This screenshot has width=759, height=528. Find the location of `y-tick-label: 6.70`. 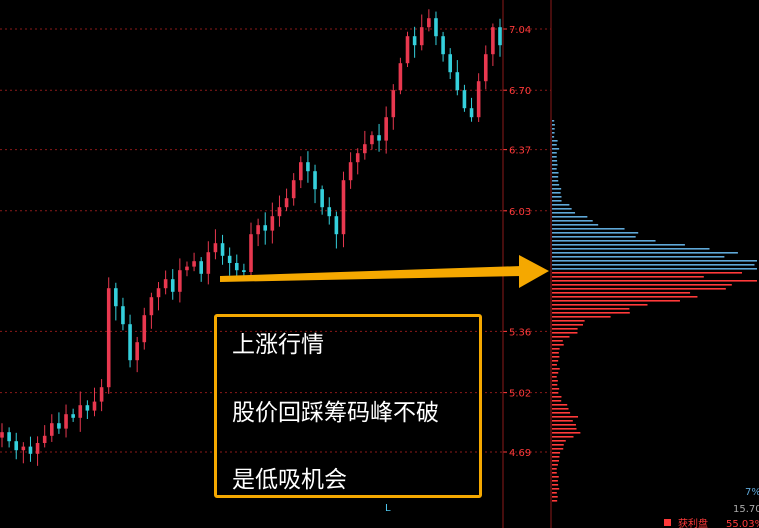

y-tick-label: 6.70 is located at coordinates (520, 91).